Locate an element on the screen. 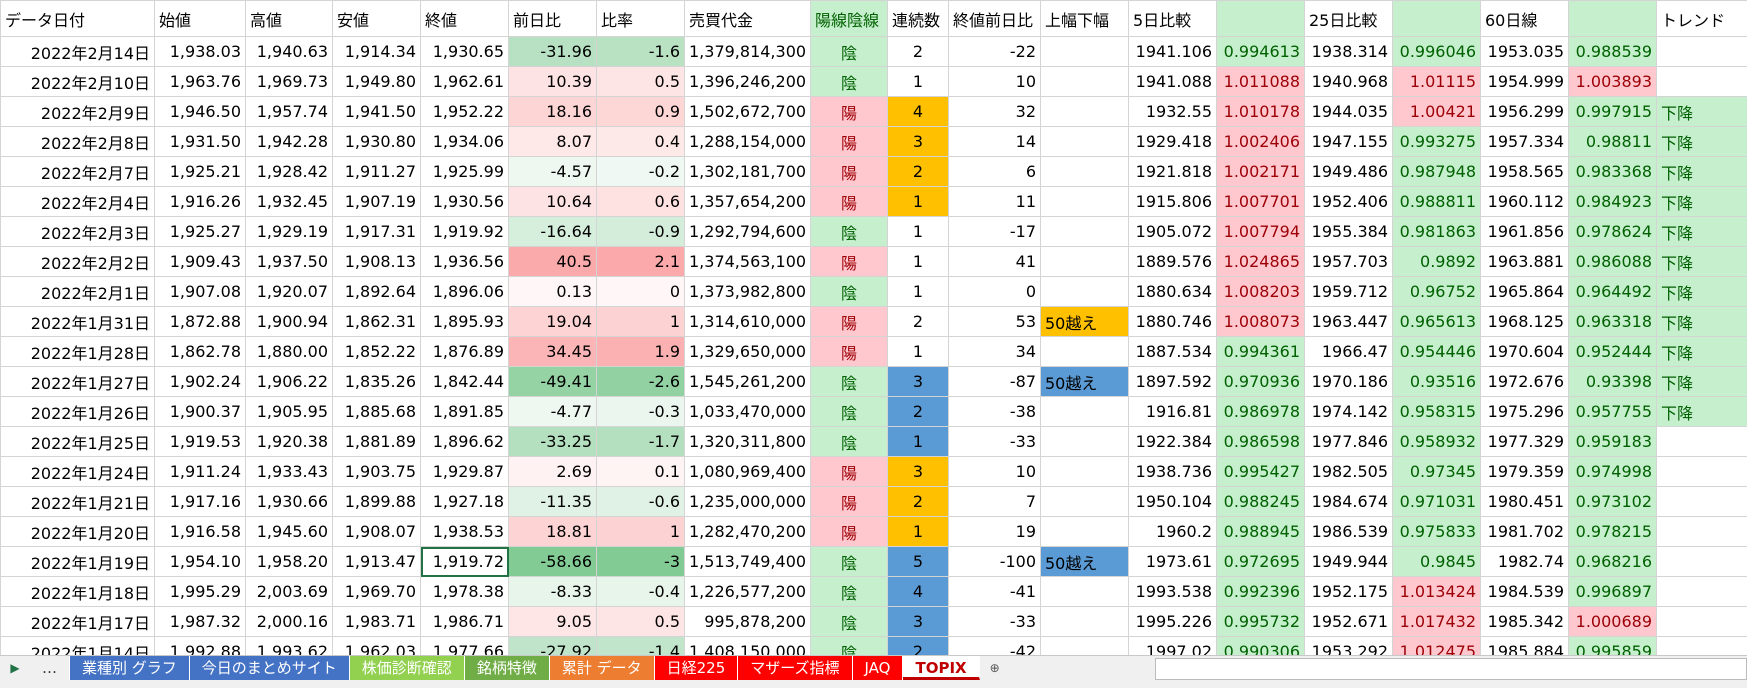  cell: 0.5 is located at coordinates (641, 622).